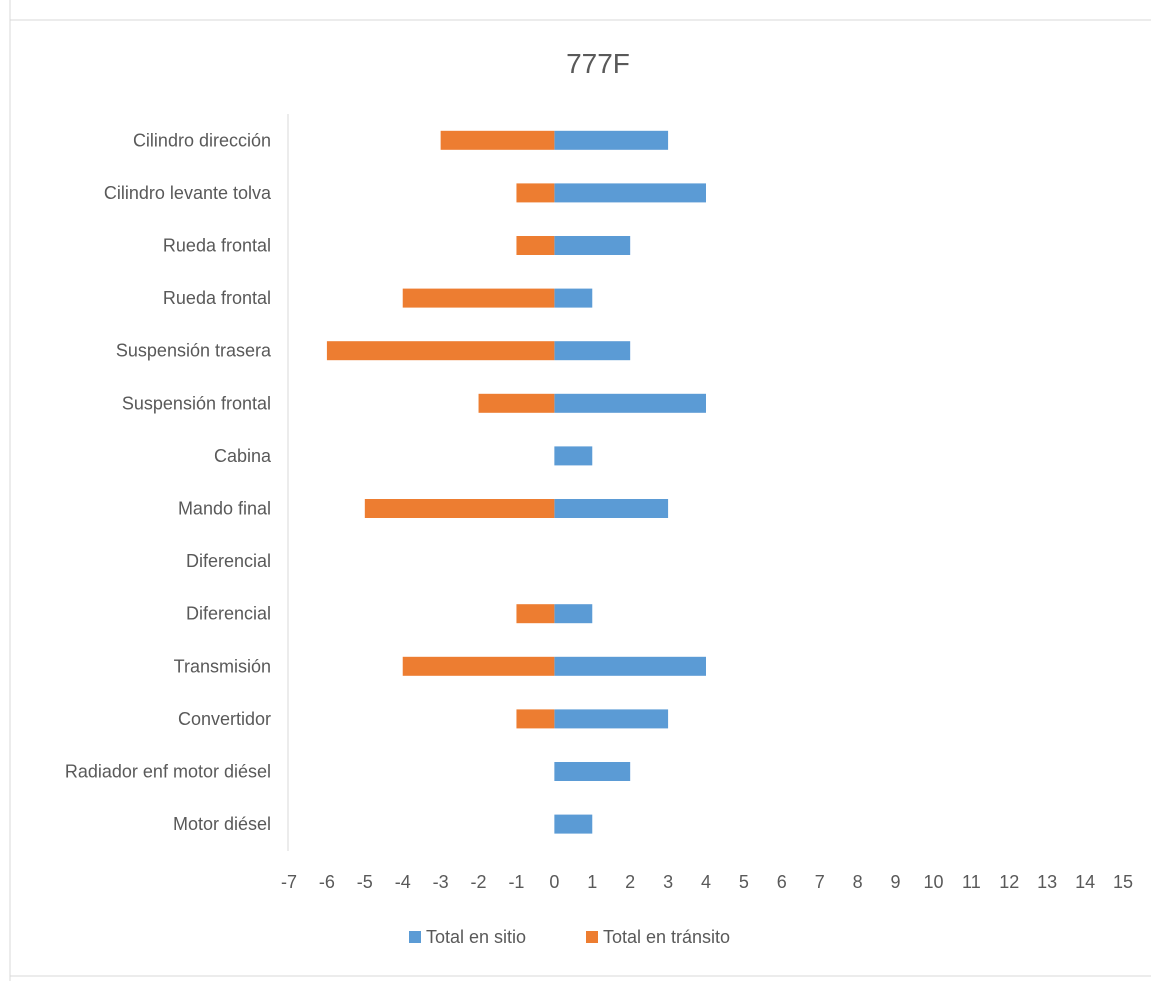  I want to click on legend-label: Total en tránsito, so click(666, 937).